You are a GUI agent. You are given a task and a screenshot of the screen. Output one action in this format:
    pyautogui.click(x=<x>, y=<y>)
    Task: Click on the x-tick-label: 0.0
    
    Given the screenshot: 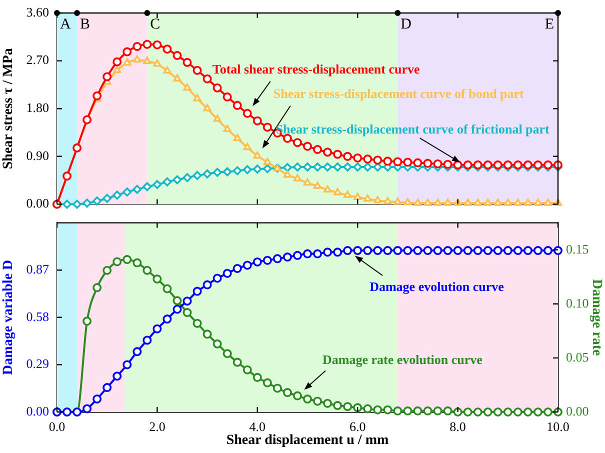 What is the action you would take?
    pyautogui.click(x=57, y=426)
    